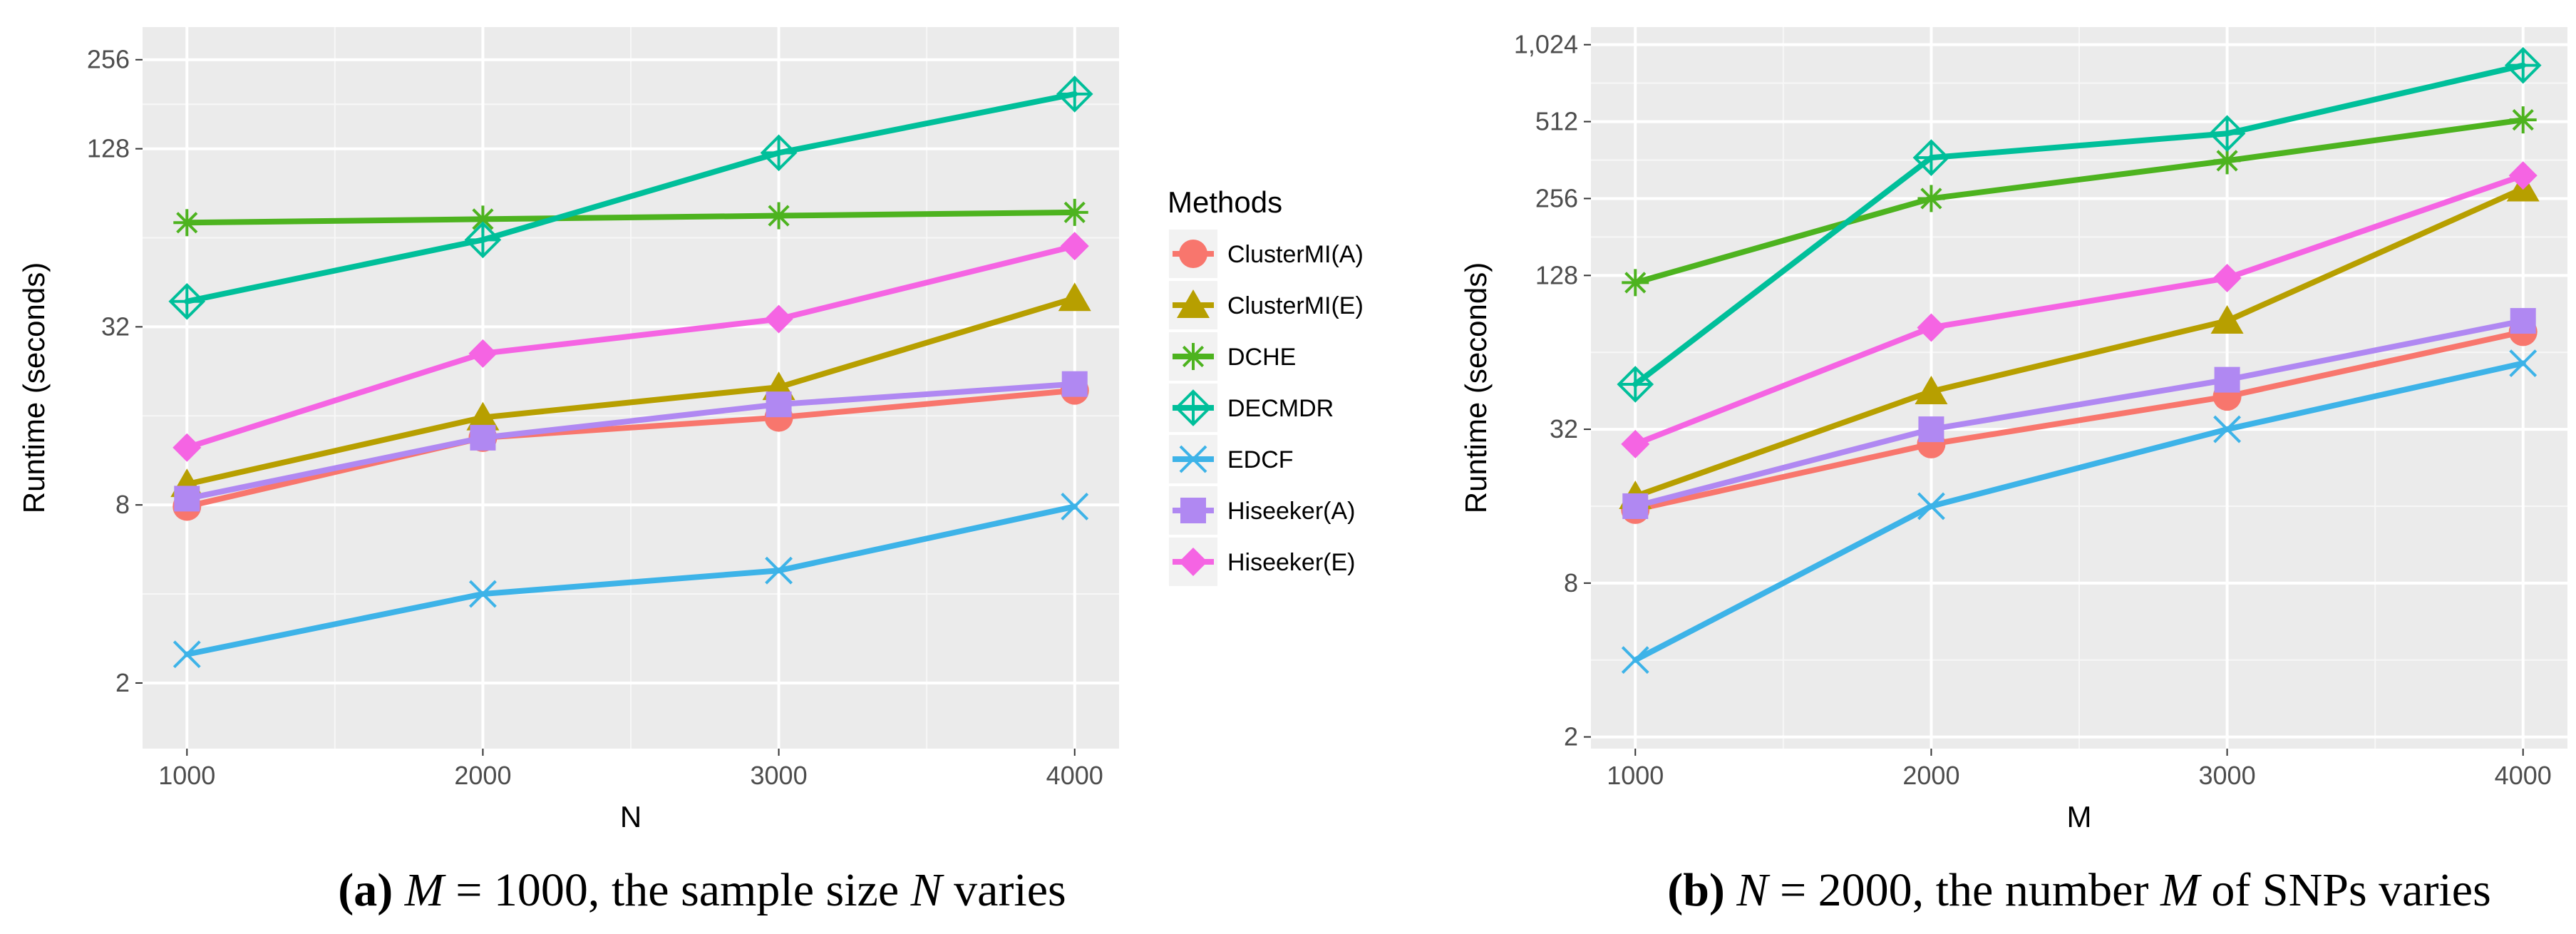 The image size is (2576, 934). What do you see at coordinates (1556, 274) in the screenshot?
I see `panel-b-y-tick-label: 128` at bounding box center [1556, 274].